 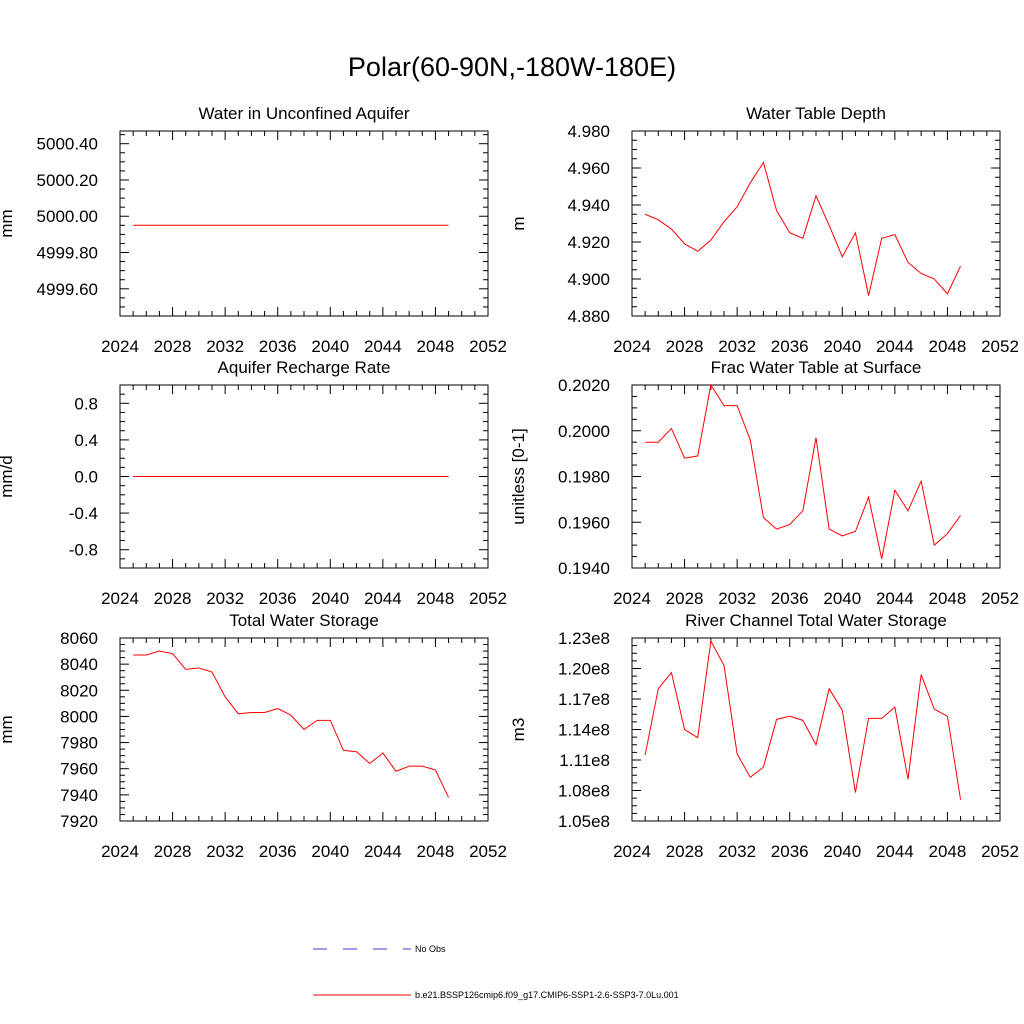 I want to click on chart-title: River Channel Total Water Storage, so click(x=816, y=620).